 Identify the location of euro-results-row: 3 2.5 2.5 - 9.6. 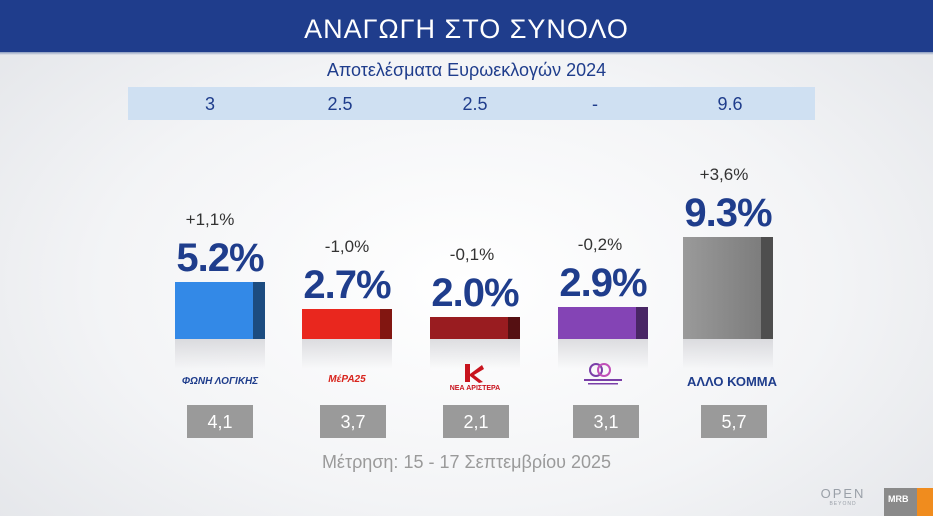
(471, 103).